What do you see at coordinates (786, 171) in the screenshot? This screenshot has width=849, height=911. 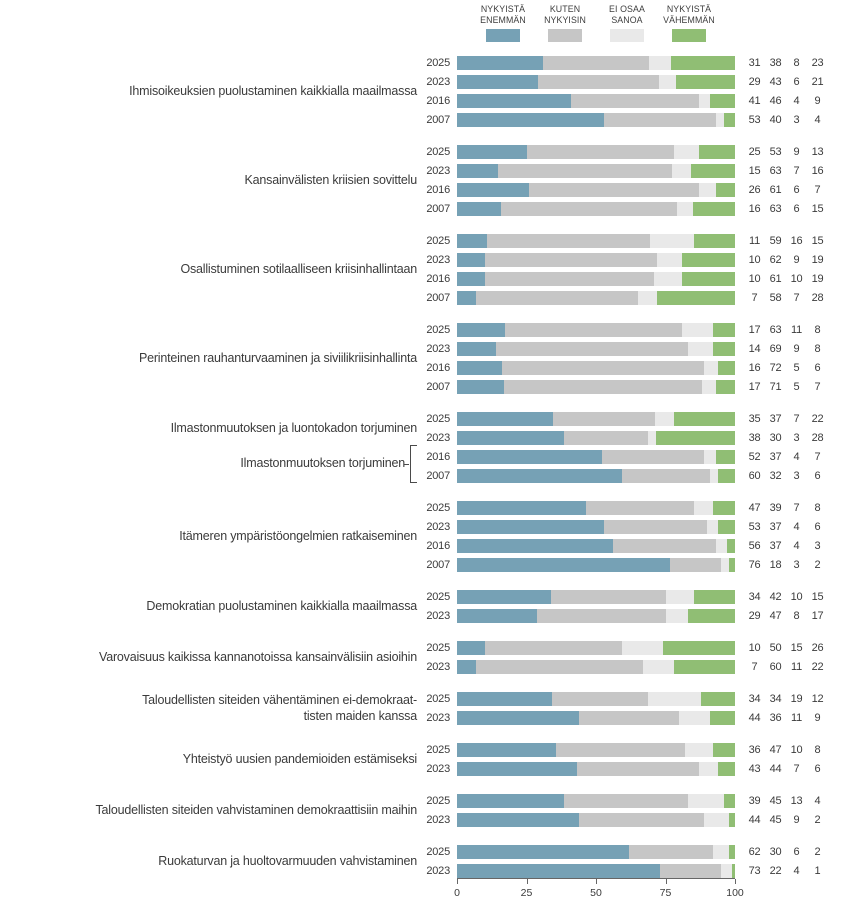 I see `value-labels: 15 63 7 16` at bounding box center [786, 171].